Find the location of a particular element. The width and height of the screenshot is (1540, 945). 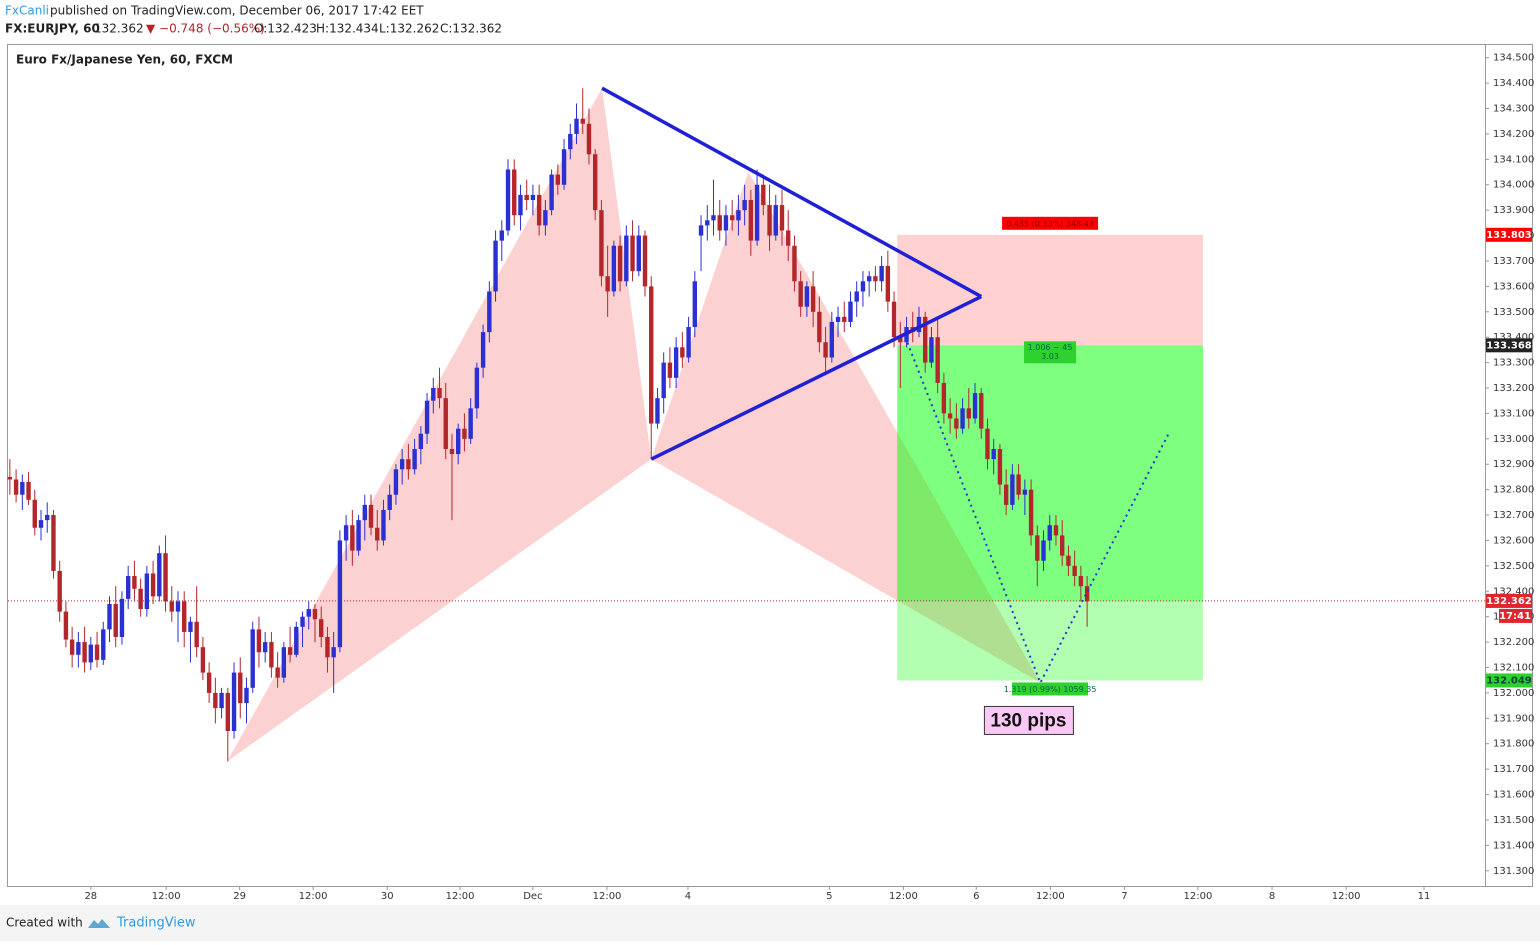

x-tick-label: 29 is located at coordinates (239, 896).